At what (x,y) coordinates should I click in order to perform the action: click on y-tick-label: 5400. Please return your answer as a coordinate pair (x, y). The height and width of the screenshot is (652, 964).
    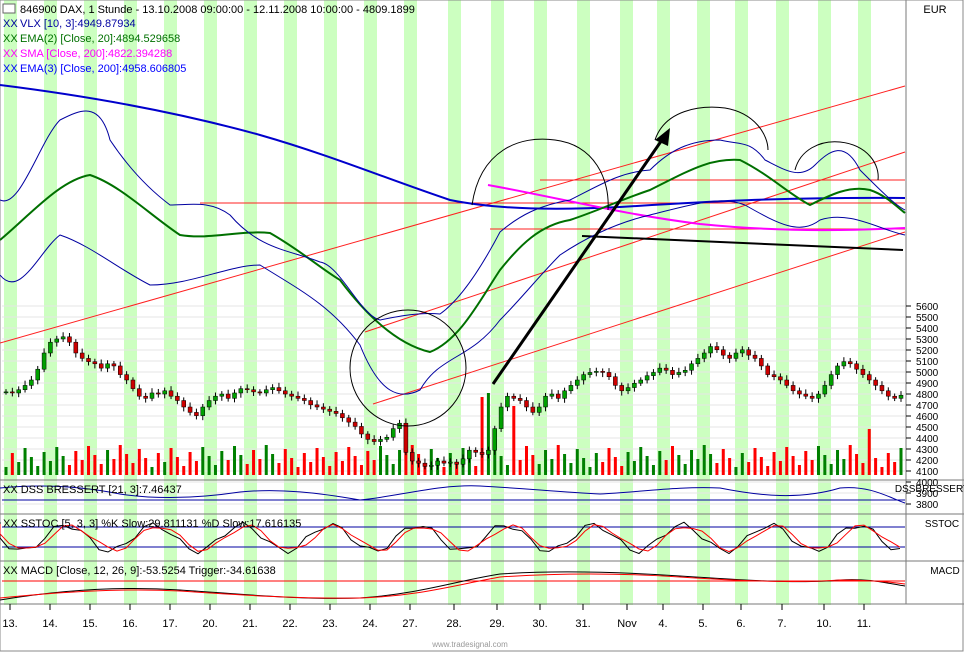
    Looking at the image, I should click on (927, 329).